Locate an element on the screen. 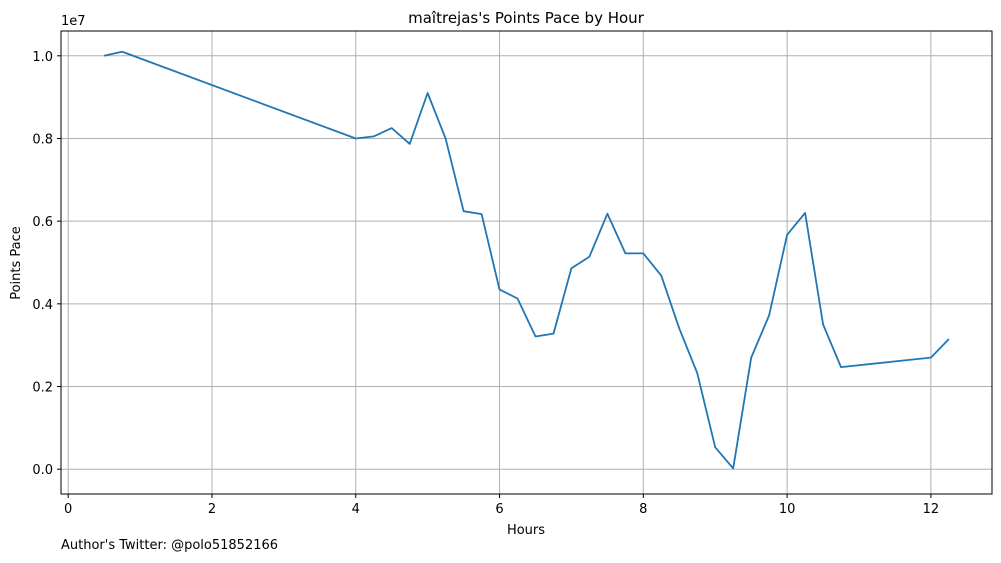 Image resolution: width=1001 pixels, height=563 pixels. y-axis-label: Points Pace is located at coordinates (16, 263).